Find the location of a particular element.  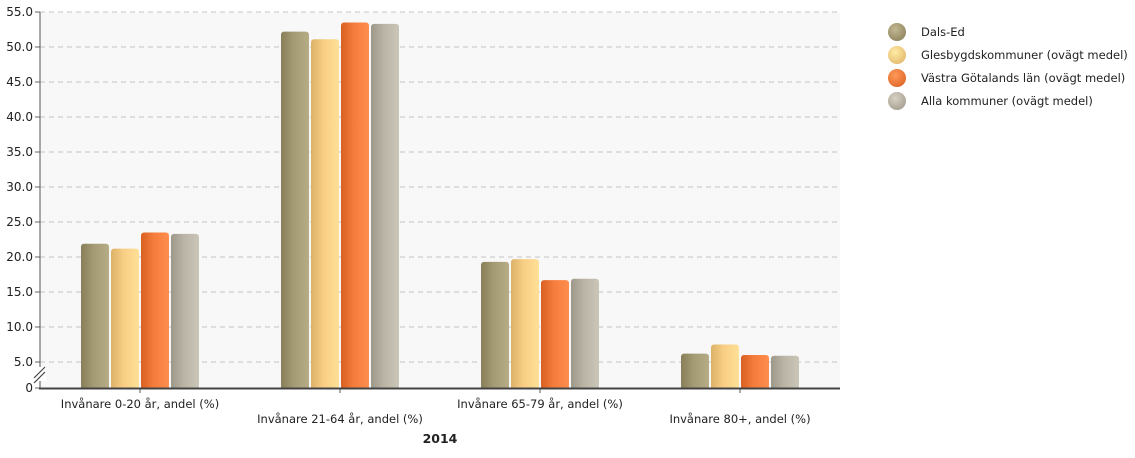

y-tick-label: 15.0 is located at coordinates (19, 292).